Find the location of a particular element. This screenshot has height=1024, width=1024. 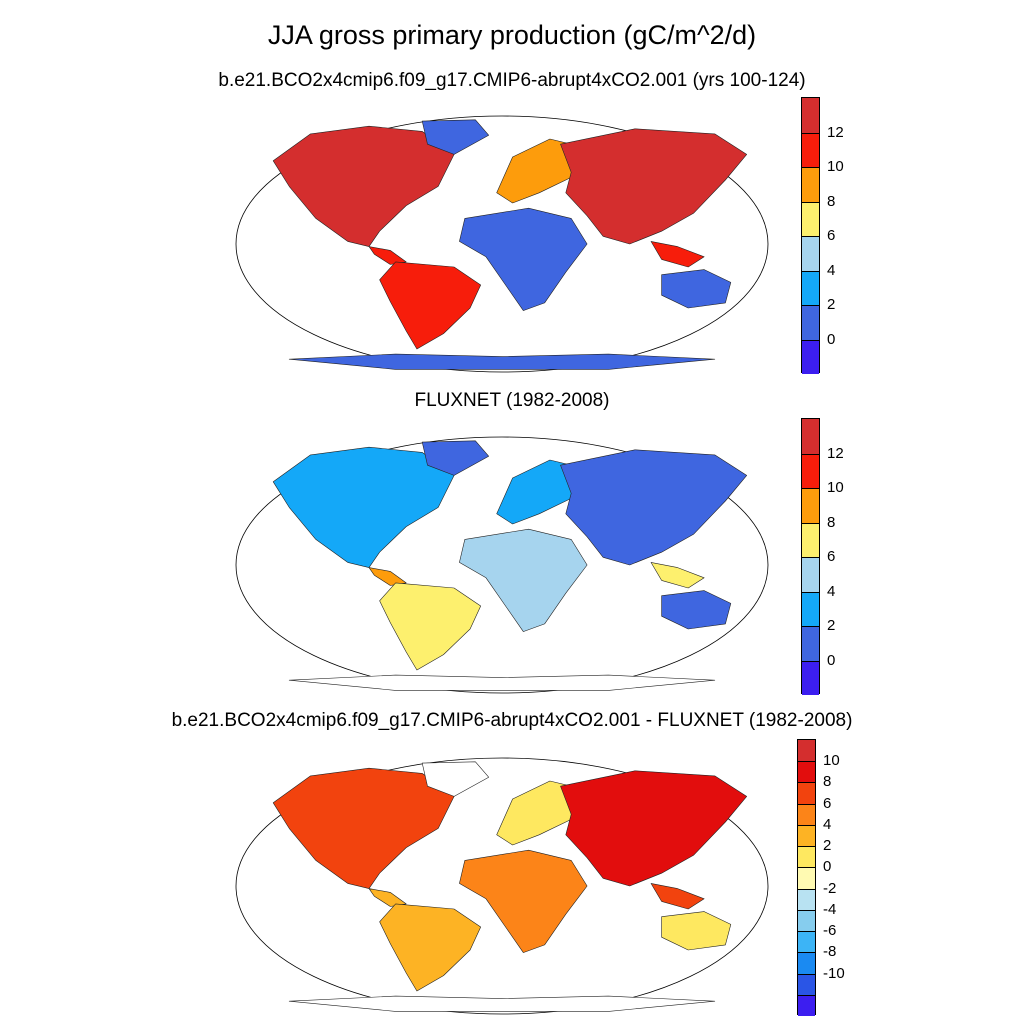

panel-2-subtitle: FLUXNET (1982-2008) is located at coordinates (512, 400).